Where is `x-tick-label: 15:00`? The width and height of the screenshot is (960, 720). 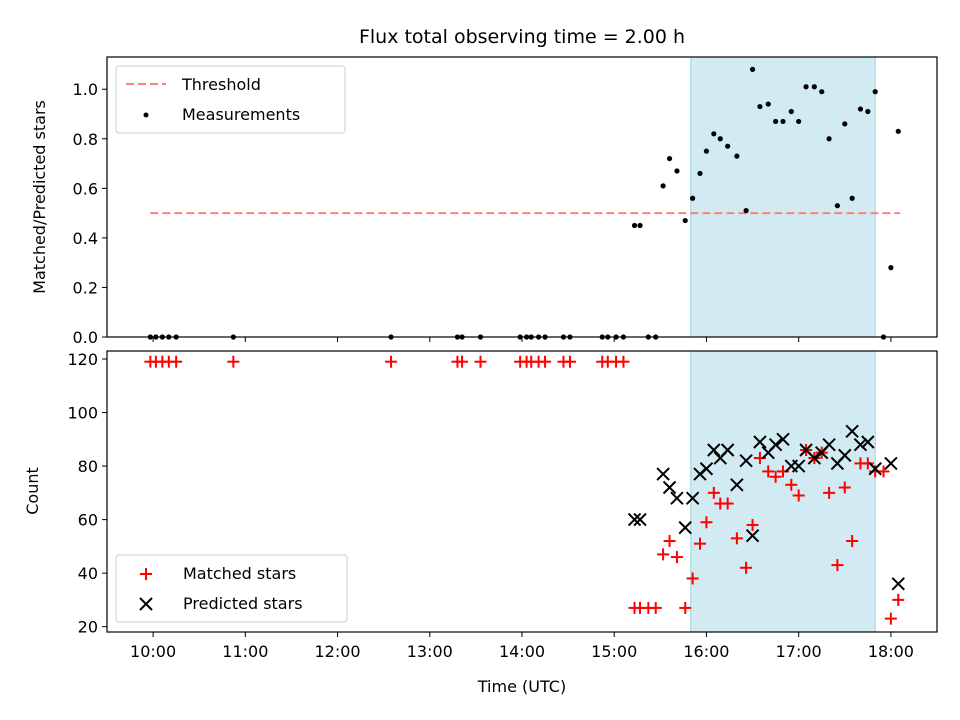 x-tick-label: 15:00 is located at coordinates (614, 651).